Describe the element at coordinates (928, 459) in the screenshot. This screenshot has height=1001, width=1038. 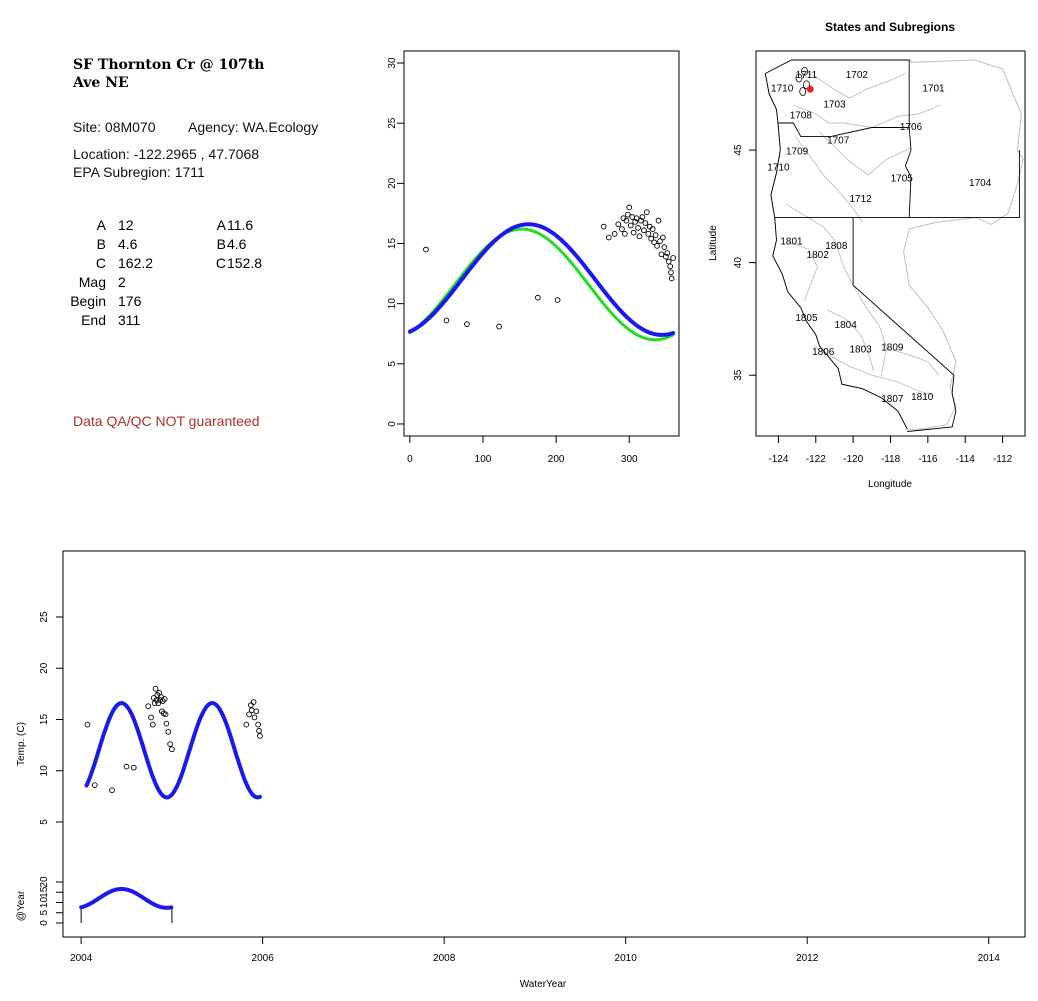
I see `map-xtick-label: -116` at that location.